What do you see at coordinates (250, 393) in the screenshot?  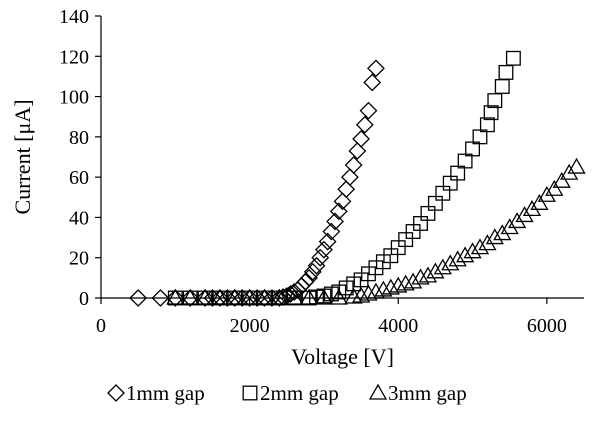 I see `legend-square-icon` at bounding box center [250, 393].